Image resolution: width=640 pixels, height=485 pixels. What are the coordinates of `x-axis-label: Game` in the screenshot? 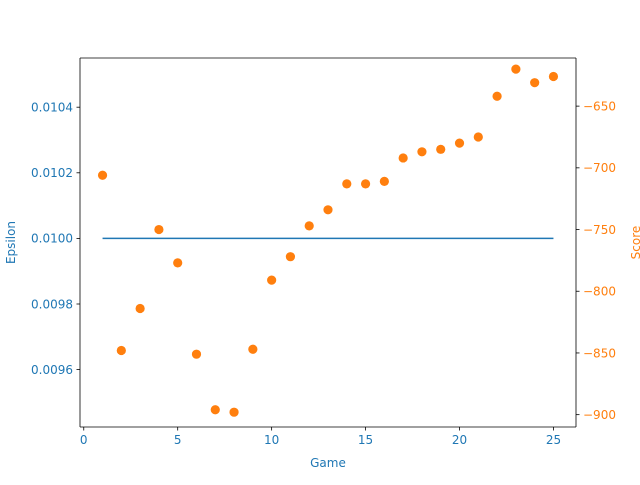 It's located at (328, 463).